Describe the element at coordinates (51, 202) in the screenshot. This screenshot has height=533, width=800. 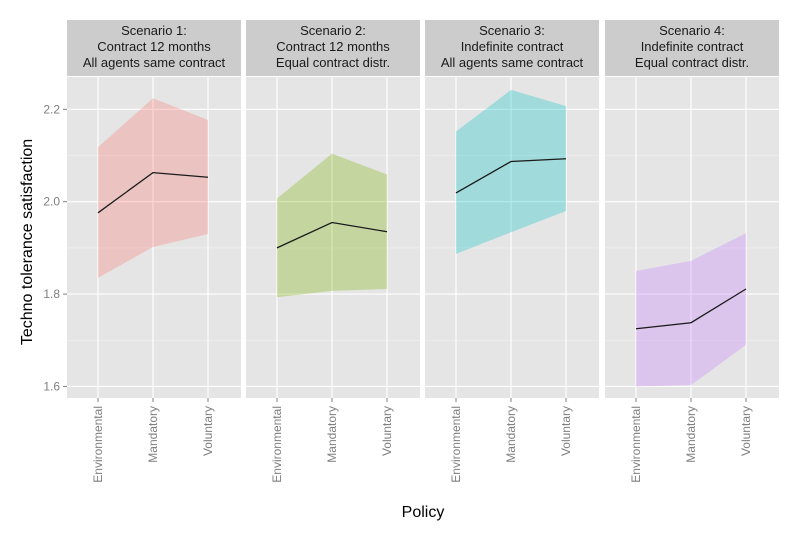
I see `y-tick-label: 2.0` at that location.